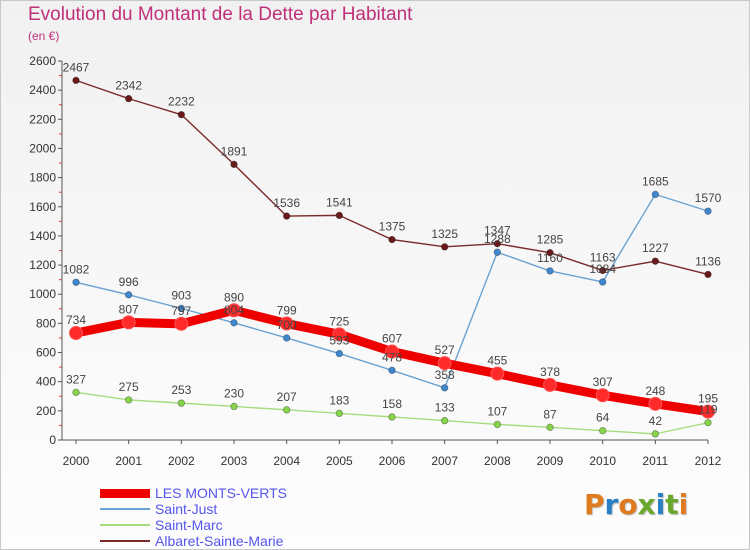  Describe the element at coordinates (603, 418) in the screenshot. I see `data-label: 64` at that location.